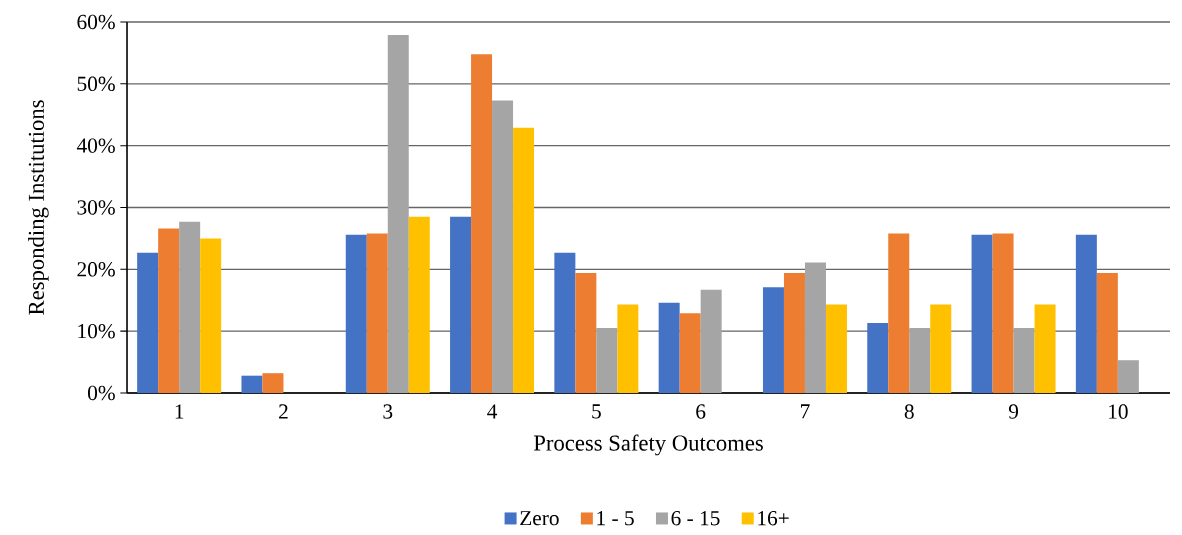 The height and width of the screenshot is (535, 1182). What do you see at coordinates (615, 518) in the screenshot?
I see `legend-label: 1 - 5` at bounding box center [615, 518].